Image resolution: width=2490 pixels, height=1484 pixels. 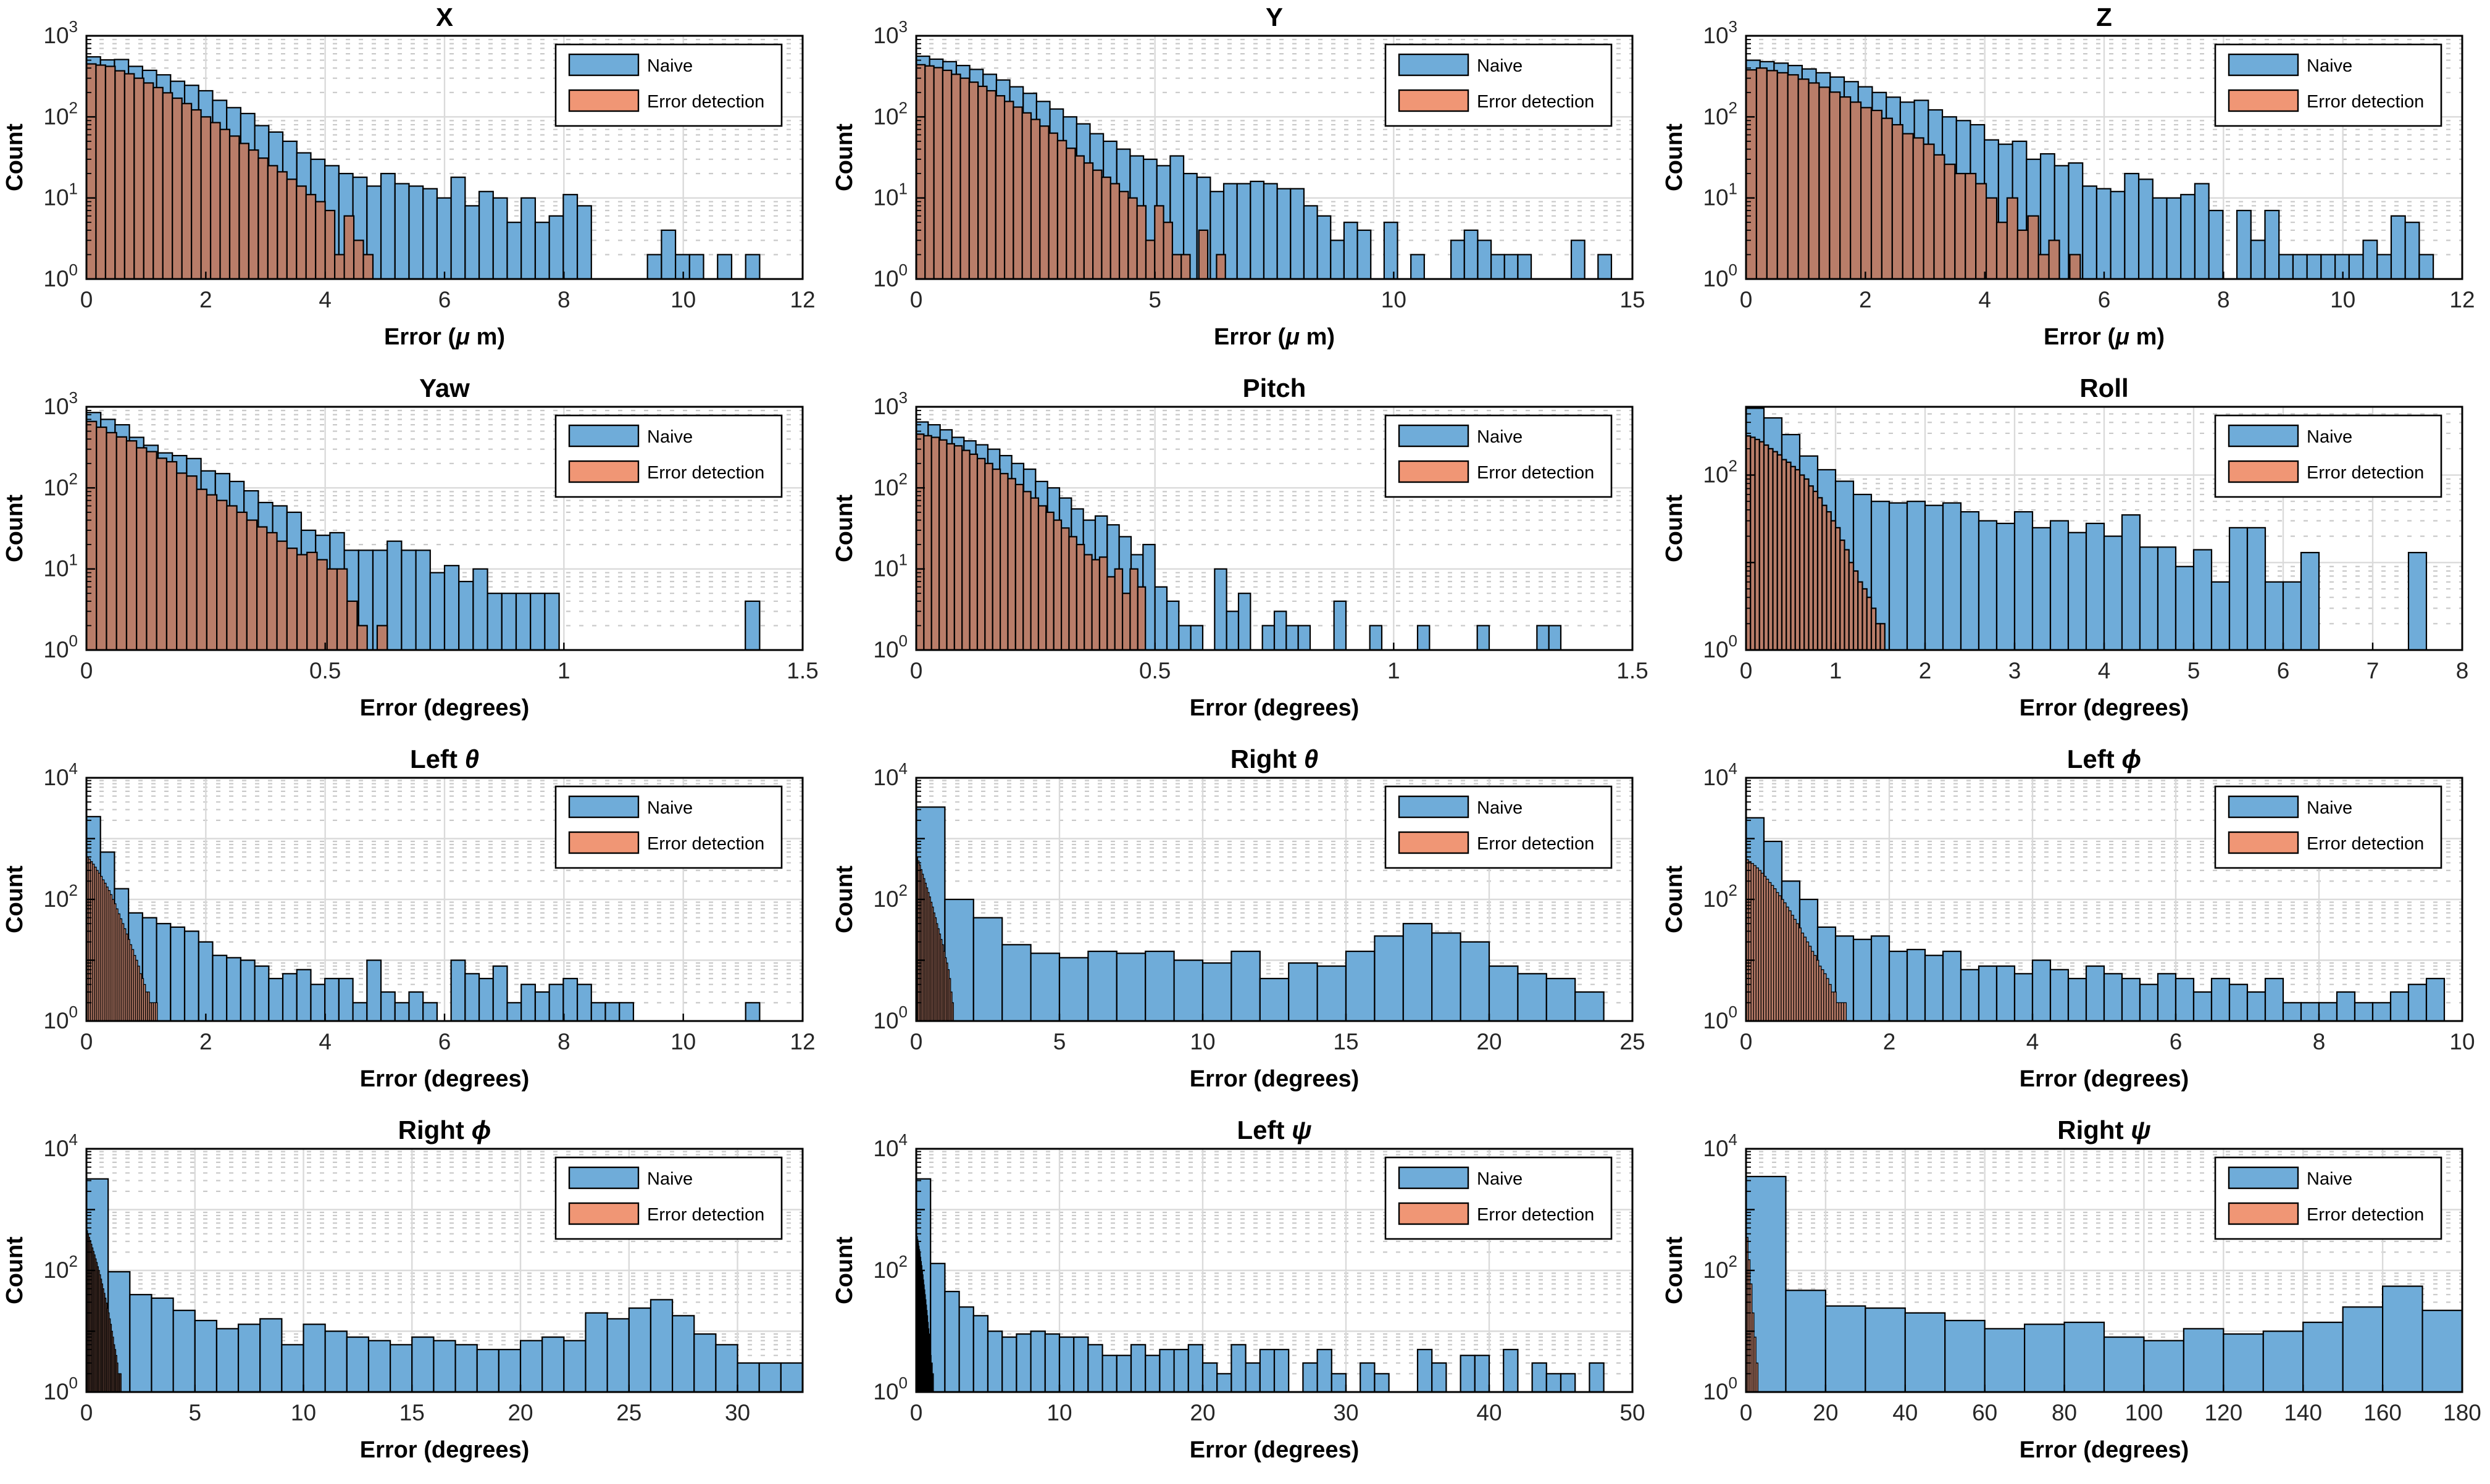 What do you see at coordinates (604, 807) in the screenshot?
I see `legend-swatch-naive` at bounding box center [604, 807].